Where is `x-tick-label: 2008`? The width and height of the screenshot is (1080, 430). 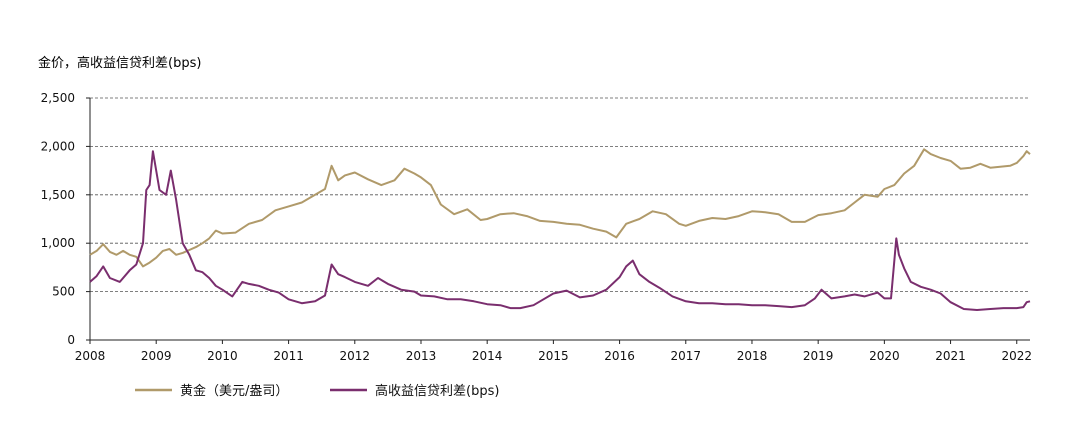
x-tick-label: 2008 is located at coordinates (90, 356).